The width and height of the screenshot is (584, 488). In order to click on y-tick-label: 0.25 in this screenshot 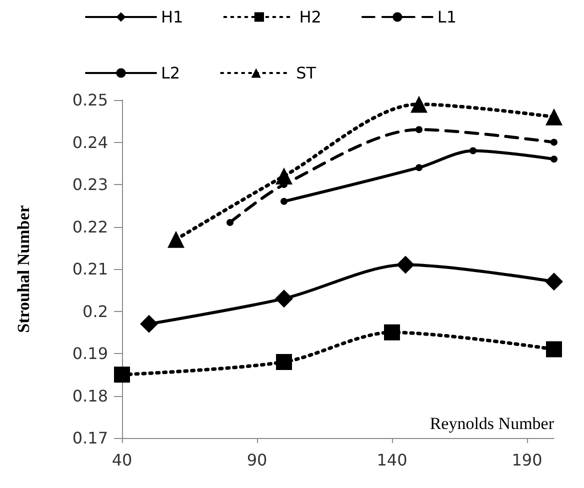, I will do `click(90, 100)`.